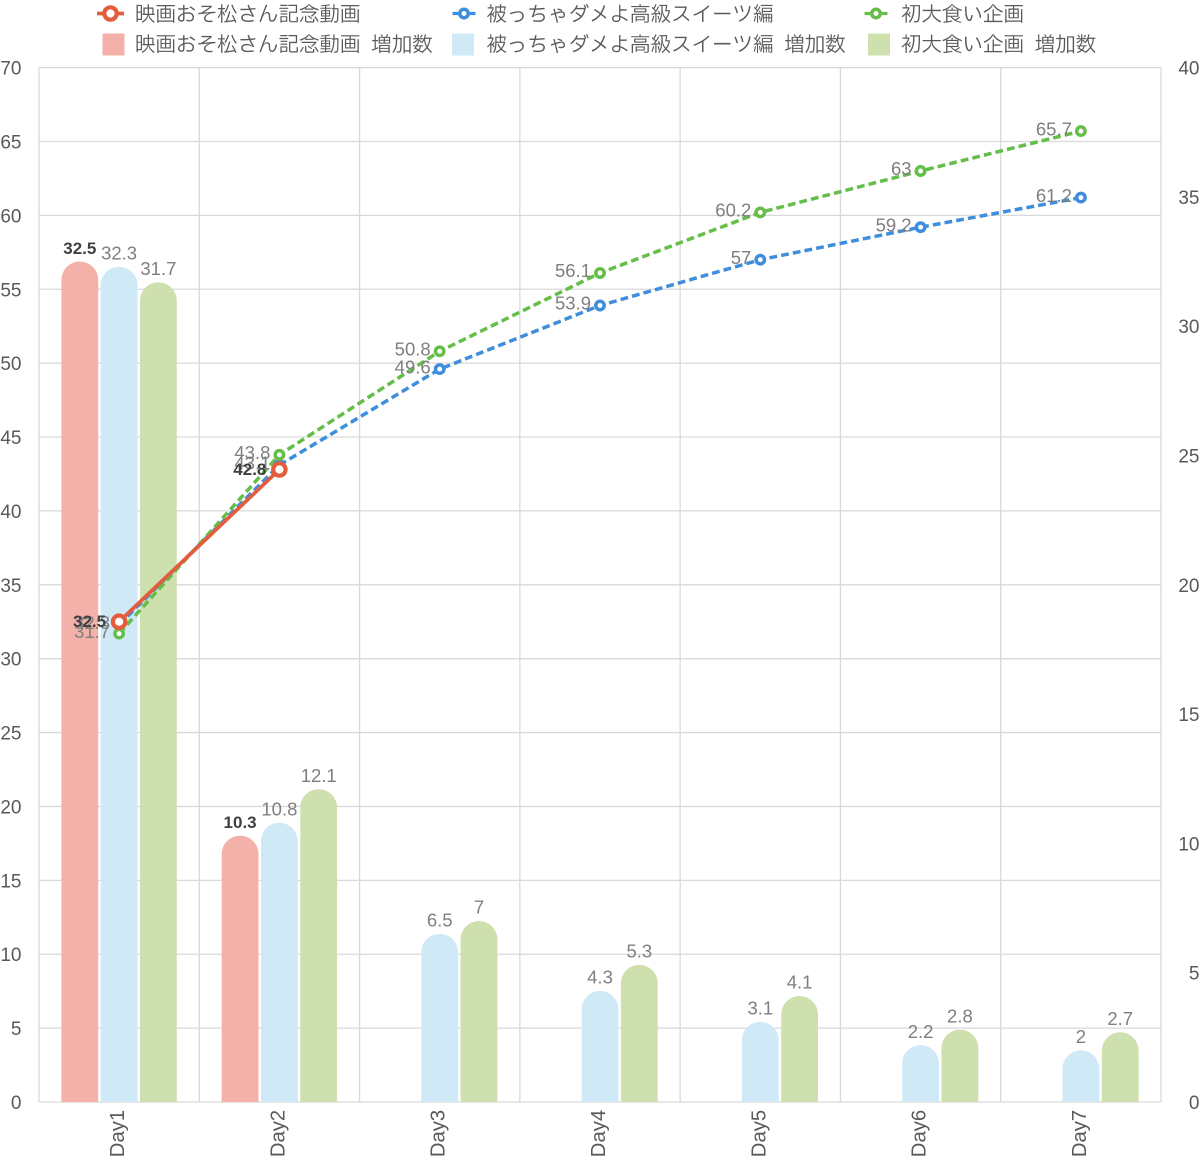  What do you see at coordinates (10, 69) in the screenshot?
I see `svg-text: 70` at bounding box center [10, 69].